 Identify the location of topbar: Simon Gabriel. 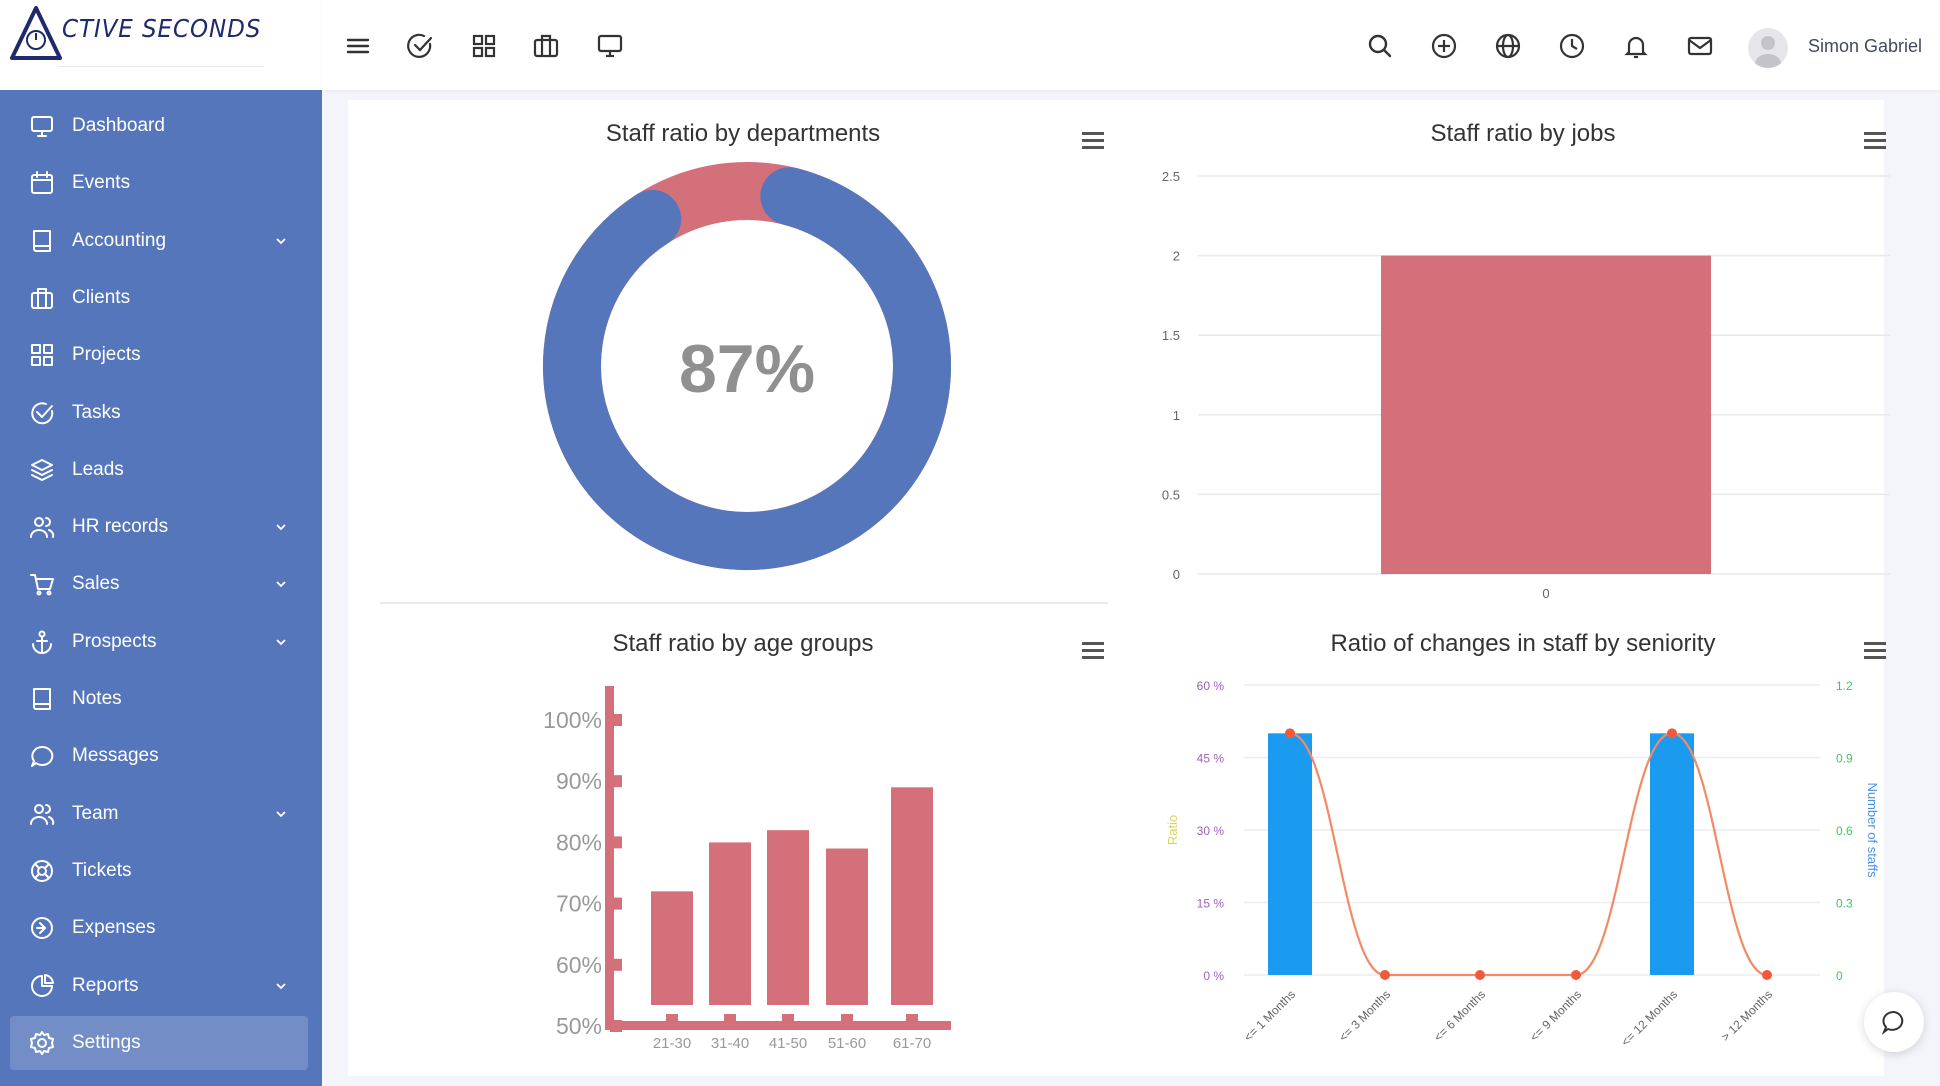
(1131, 45).